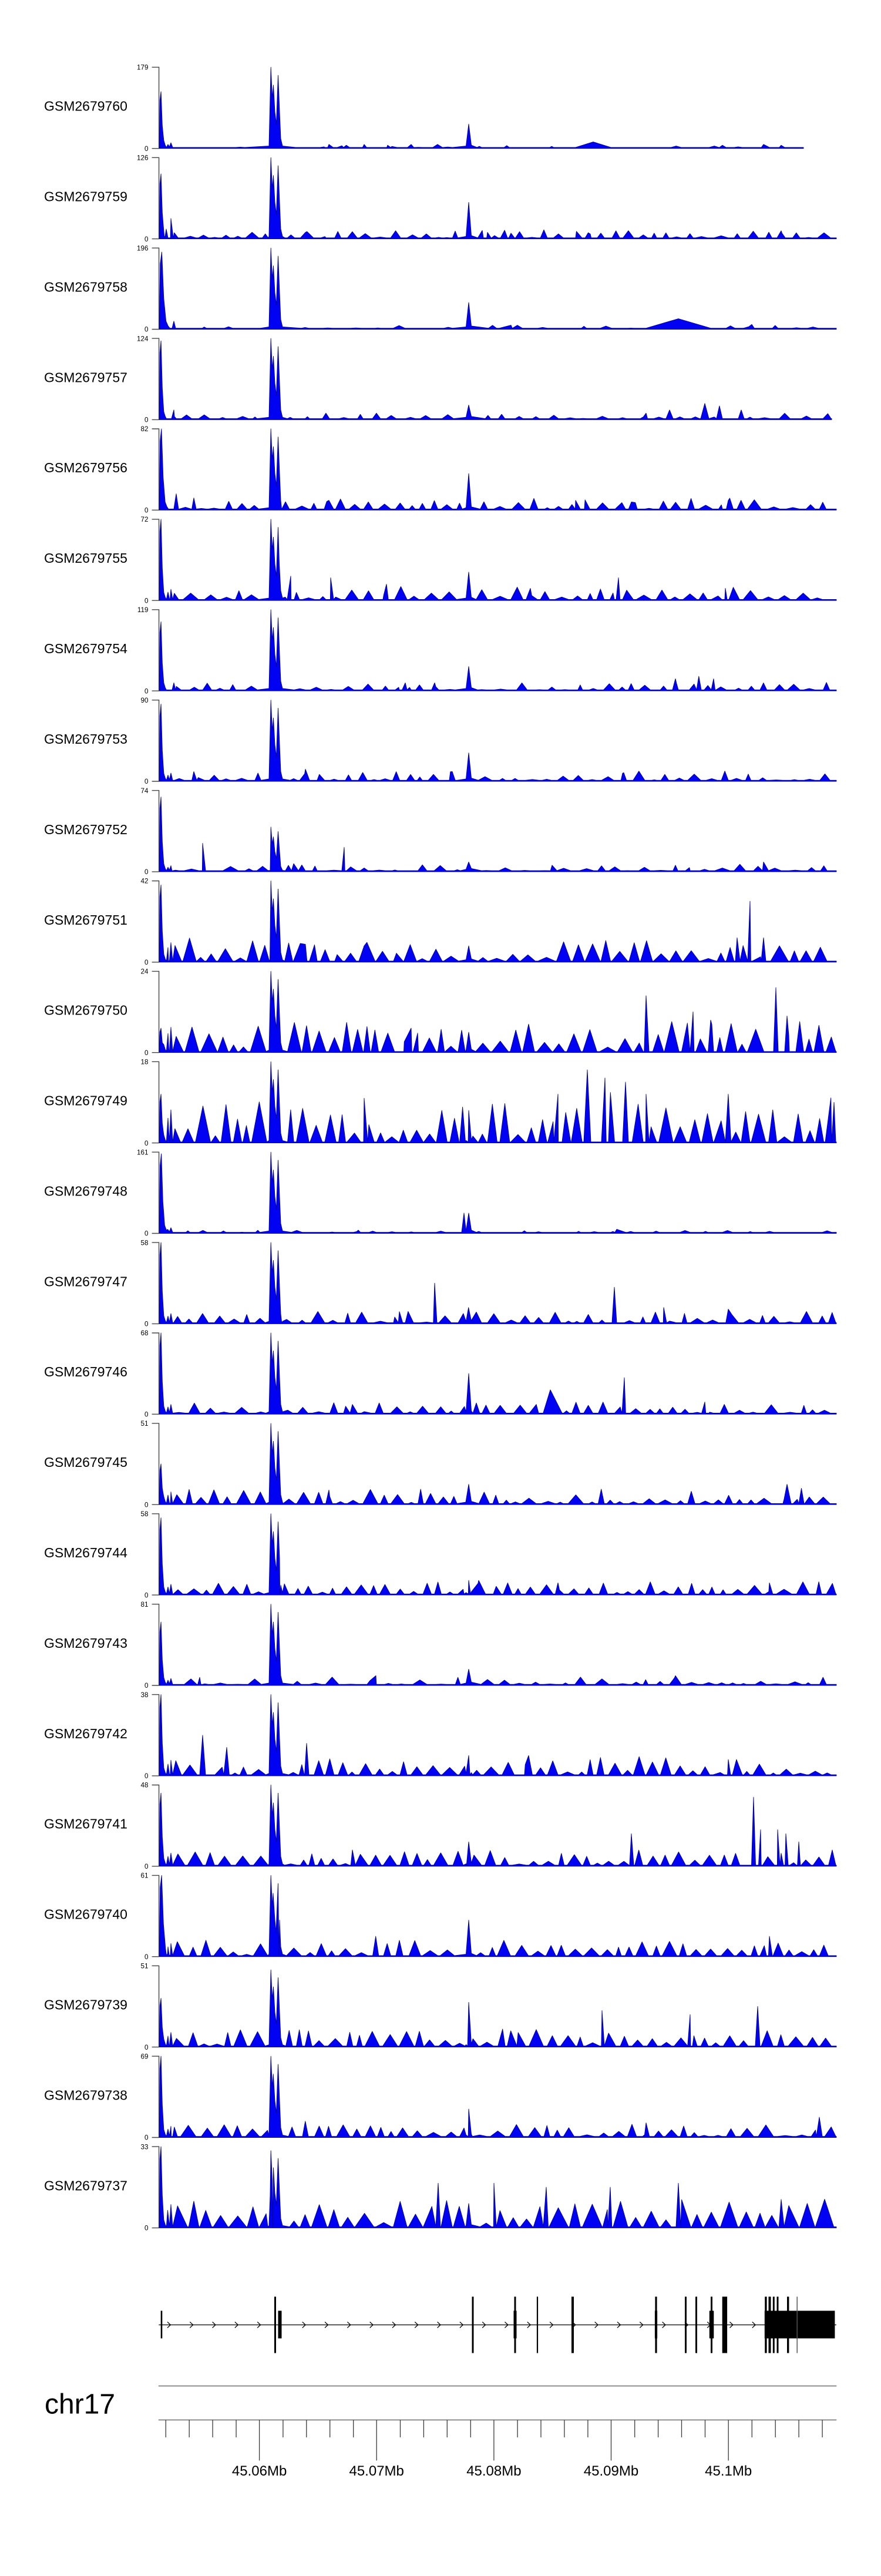 Image resolution: width=881 pixels, height=2576 pixels. Describe the element at coordinates (144, 1876) in the screenshot. I see `svg-text: 61` at that location.